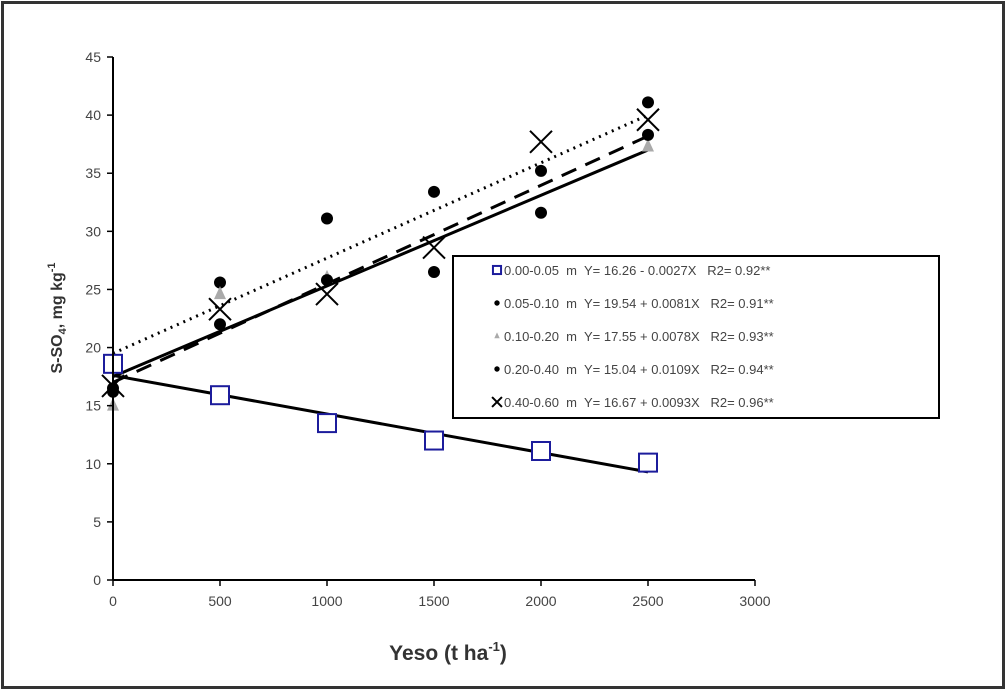  I want to click on y-tick-label: 15, so click(93, 406).